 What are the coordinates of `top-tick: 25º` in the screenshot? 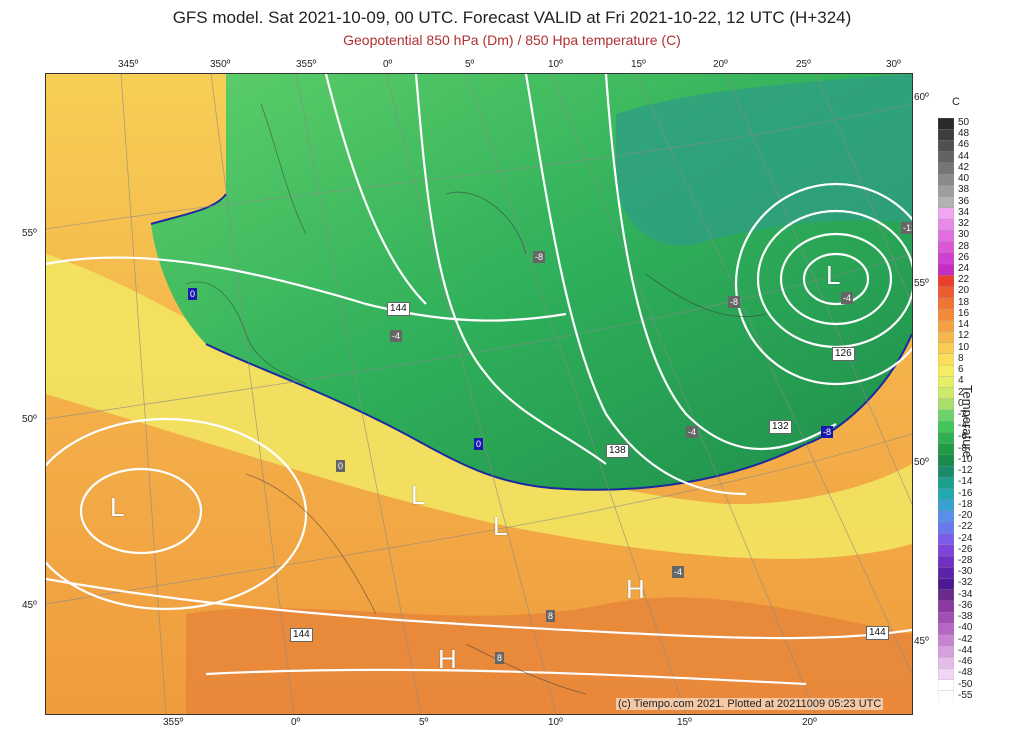 It's located at (803, 64).